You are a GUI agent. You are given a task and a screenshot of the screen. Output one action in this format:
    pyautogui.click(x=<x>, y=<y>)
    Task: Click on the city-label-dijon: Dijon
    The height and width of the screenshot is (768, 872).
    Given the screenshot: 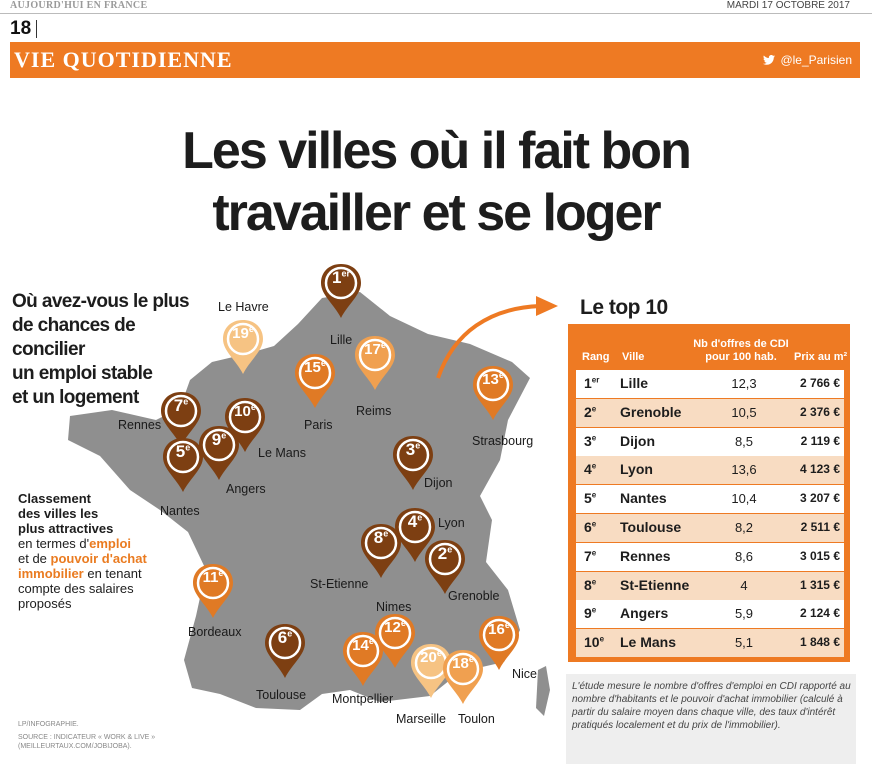 What is the action you would take?
    pyautogui.click(x=438, y=483)
    